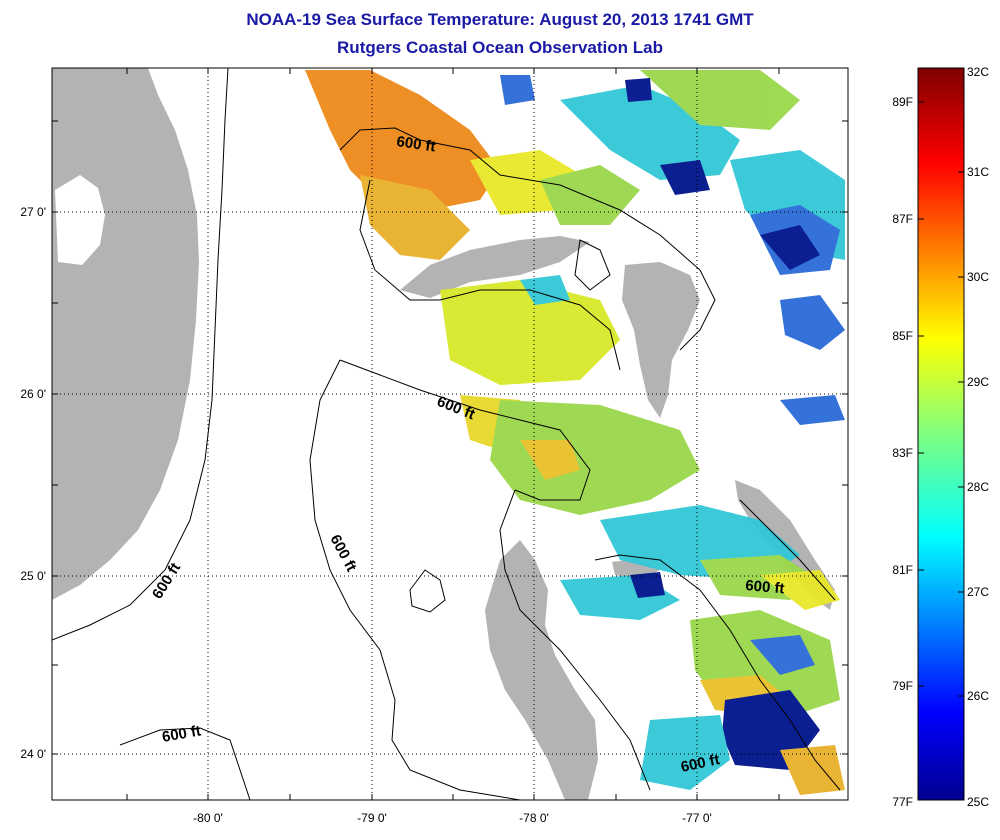  I want to click on colorbar-fahrenheit-label: 87F, so click(902, 219).